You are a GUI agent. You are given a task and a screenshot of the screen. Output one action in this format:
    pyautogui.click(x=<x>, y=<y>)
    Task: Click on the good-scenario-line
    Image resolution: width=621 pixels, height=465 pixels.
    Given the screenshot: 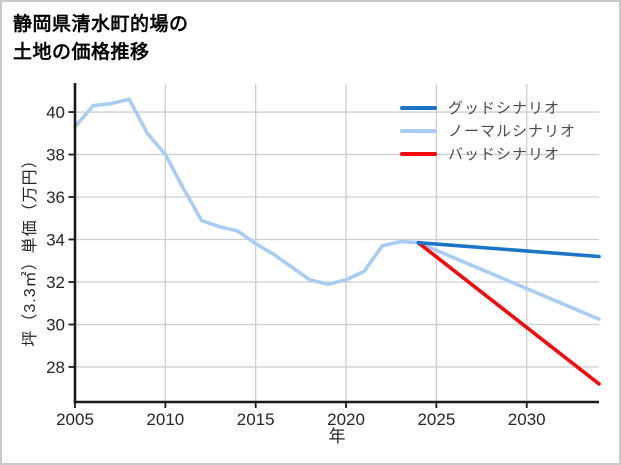 What is the action you would take?
    pyautogui.click(x=508, y=249)
    